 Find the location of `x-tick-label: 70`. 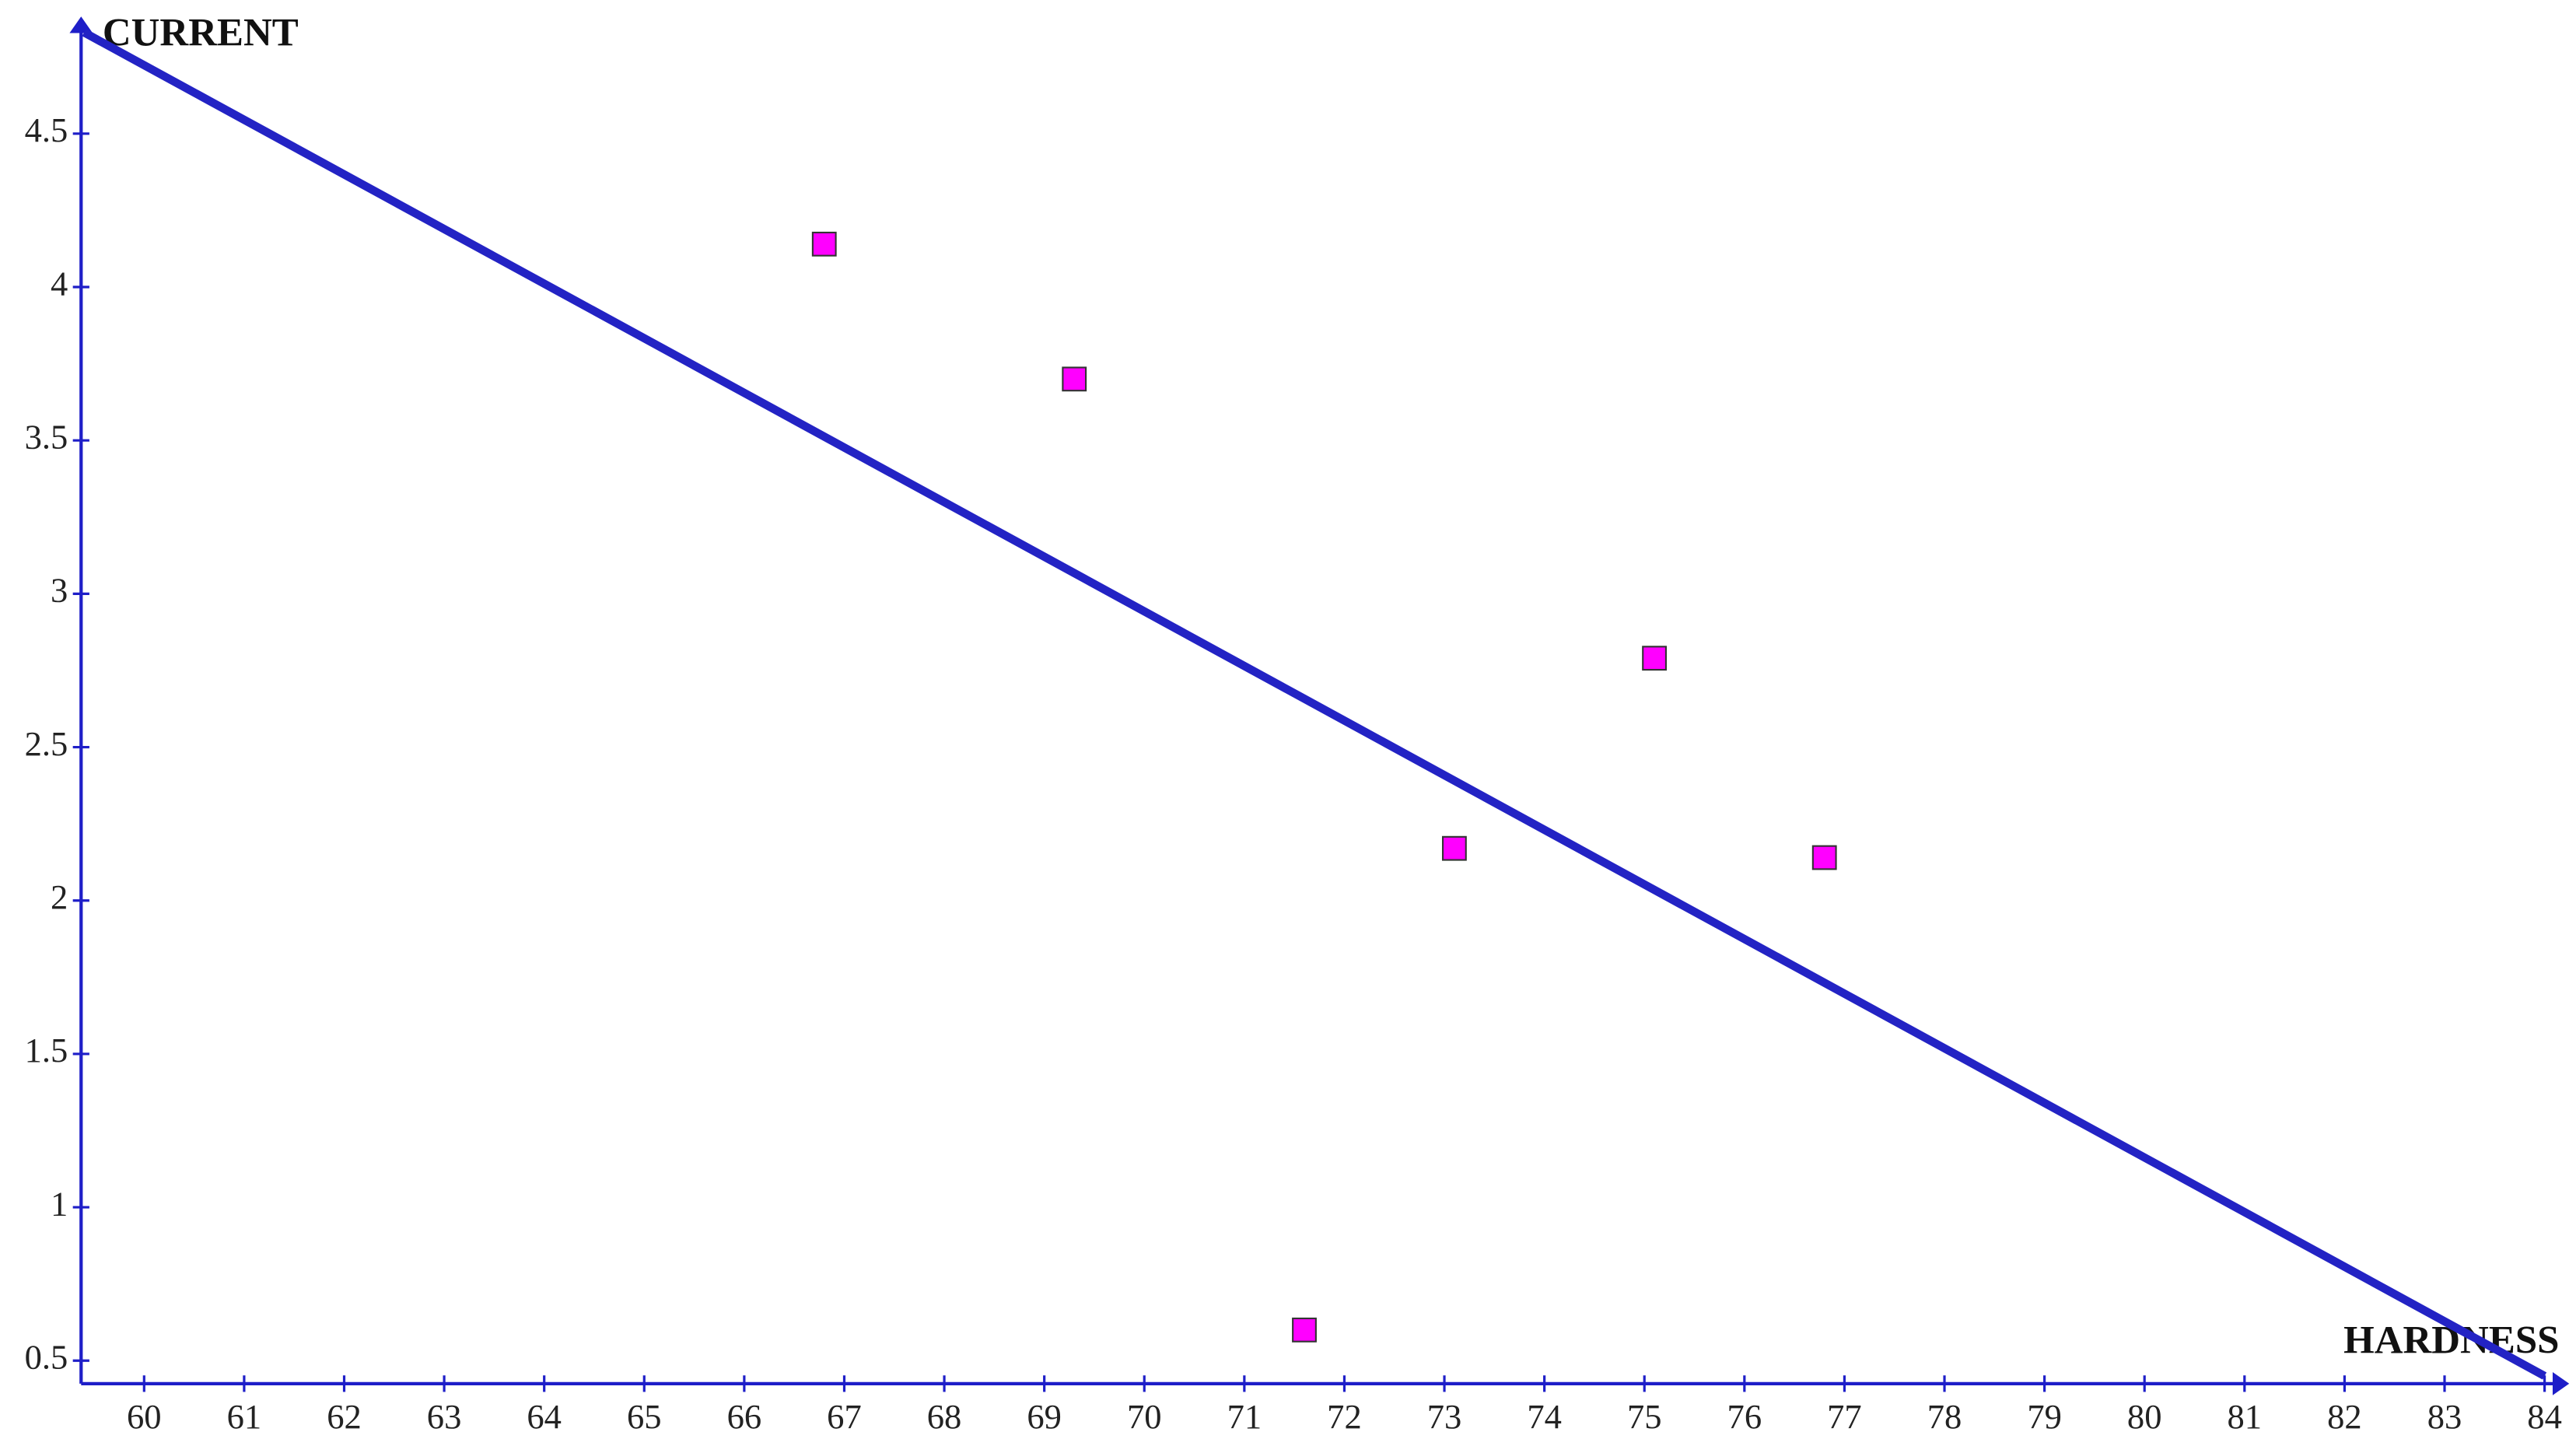

x-tick-label: 70 is located at coordinates (1144, 1416).